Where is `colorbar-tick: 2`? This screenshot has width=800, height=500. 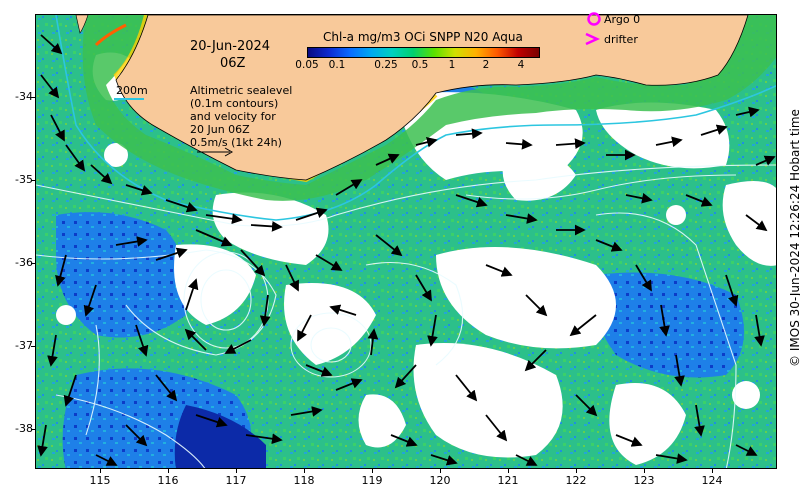 colorbar-tick: 2 is located at coordinates (486, 65).